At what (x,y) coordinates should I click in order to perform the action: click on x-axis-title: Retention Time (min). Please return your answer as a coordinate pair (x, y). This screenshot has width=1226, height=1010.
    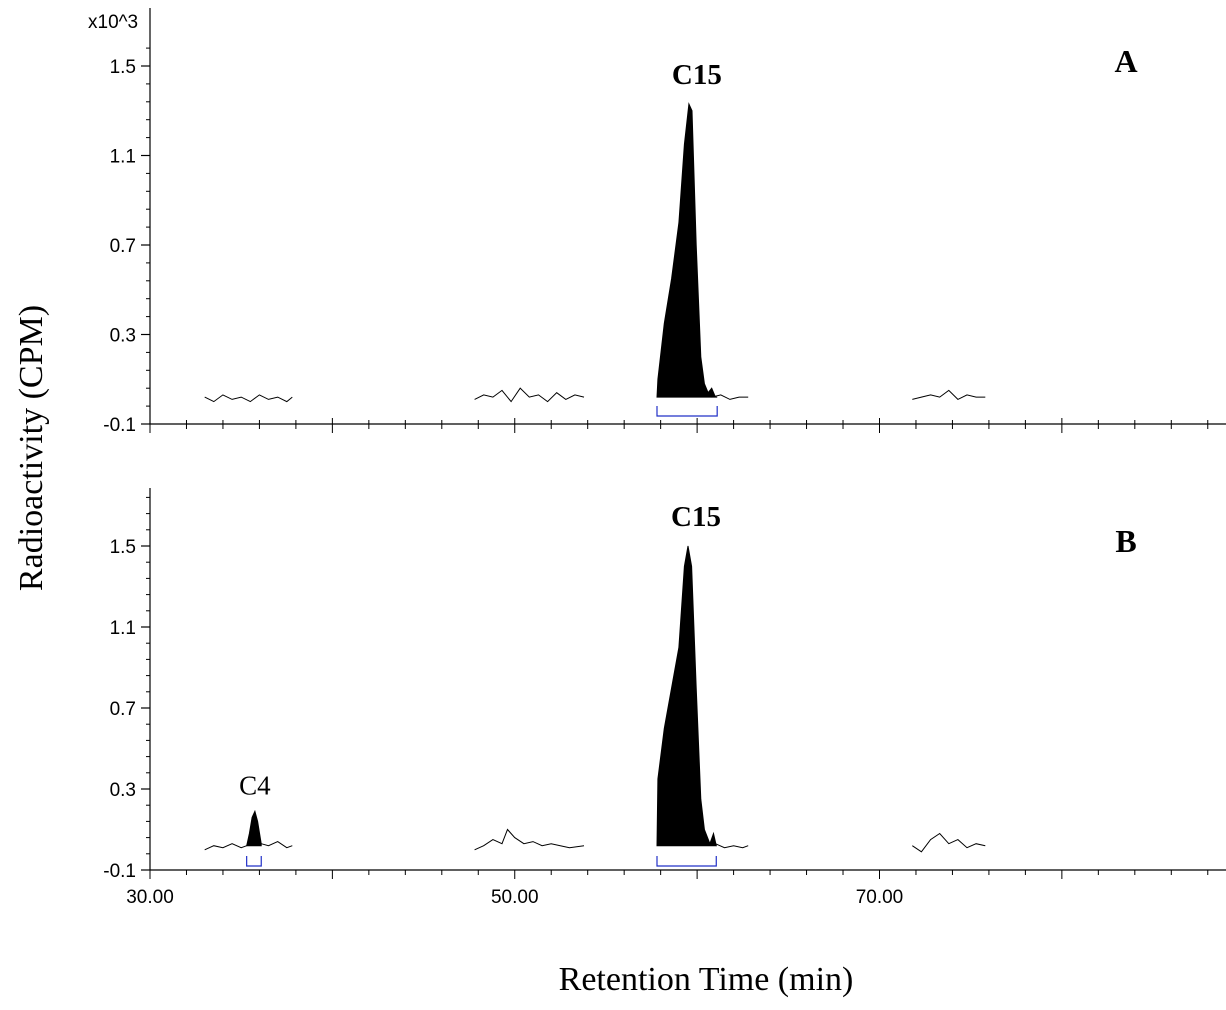
    Looking at the image, I should click on (706, 979).